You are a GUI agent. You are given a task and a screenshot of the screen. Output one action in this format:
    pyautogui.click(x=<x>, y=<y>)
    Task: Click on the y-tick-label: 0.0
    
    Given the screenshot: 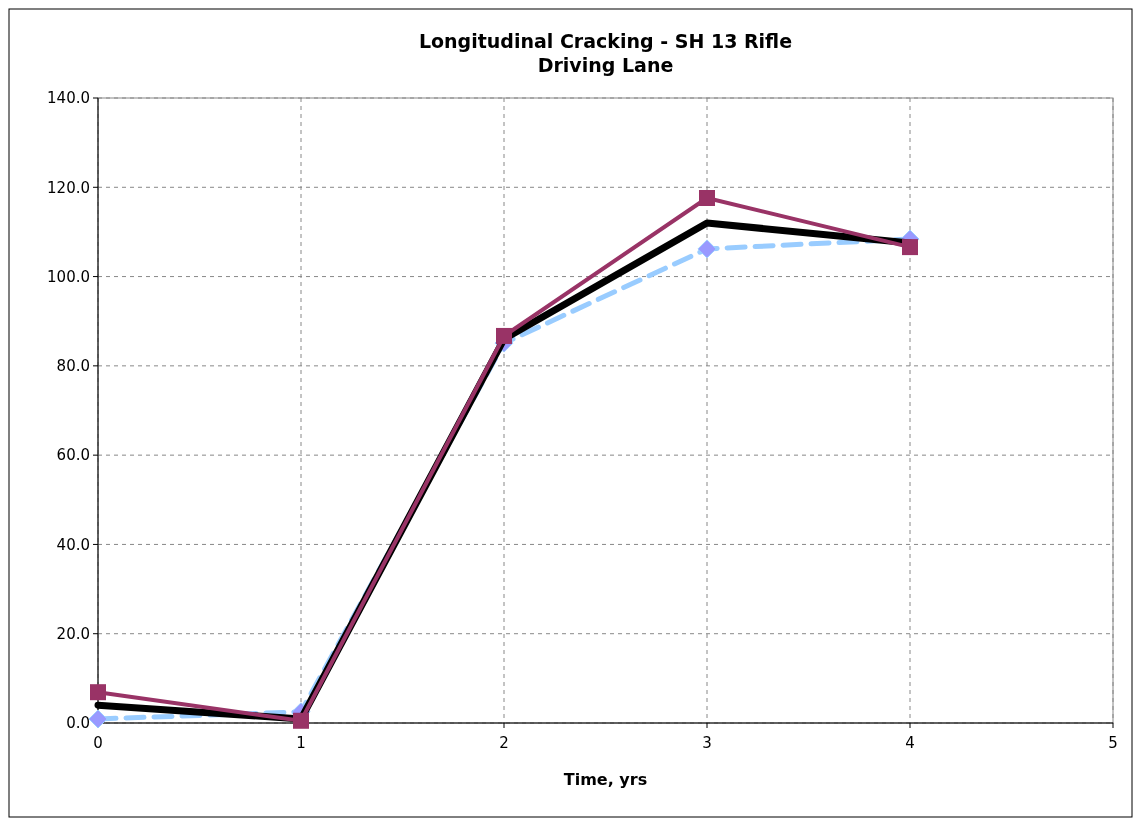 What is the action you would take?
    pyautogui.click(x=78, y=723)
    